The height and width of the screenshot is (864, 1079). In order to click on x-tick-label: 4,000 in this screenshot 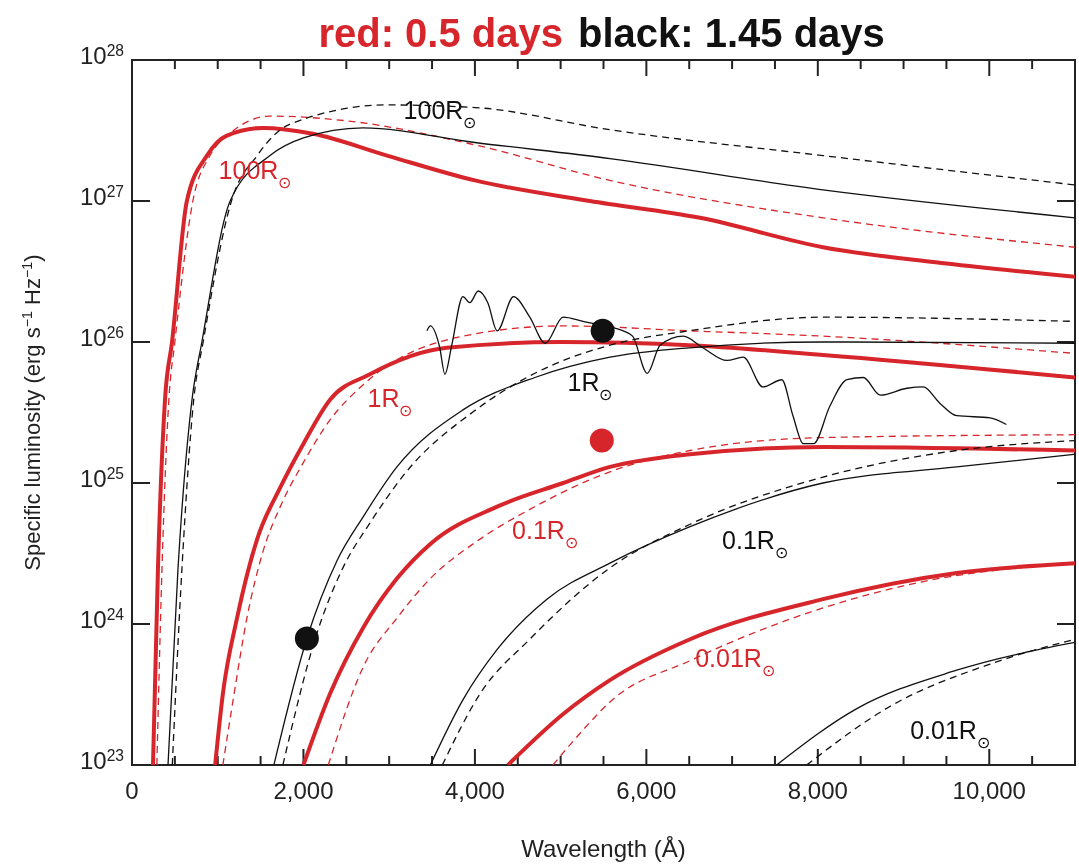, I will do `click(474, 790)`.